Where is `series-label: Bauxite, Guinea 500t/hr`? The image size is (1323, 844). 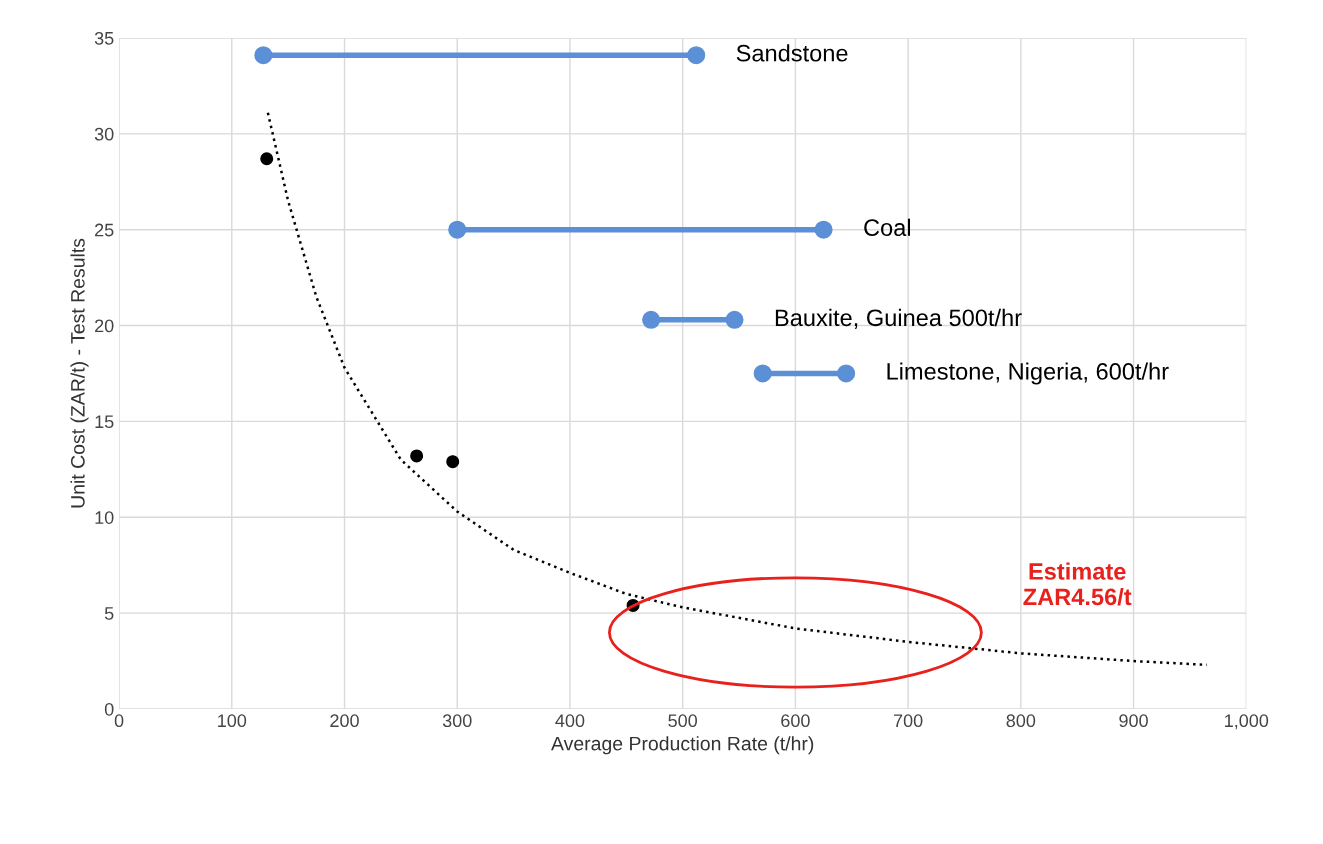
series-label: Bauxite, Guinea 500t/hr is located at coordinates (898, 318).